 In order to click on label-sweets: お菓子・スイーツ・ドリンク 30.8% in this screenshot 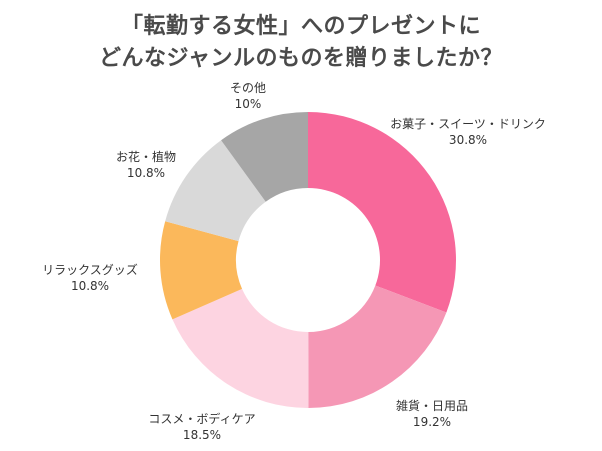, I will do `click(468, 132)`.